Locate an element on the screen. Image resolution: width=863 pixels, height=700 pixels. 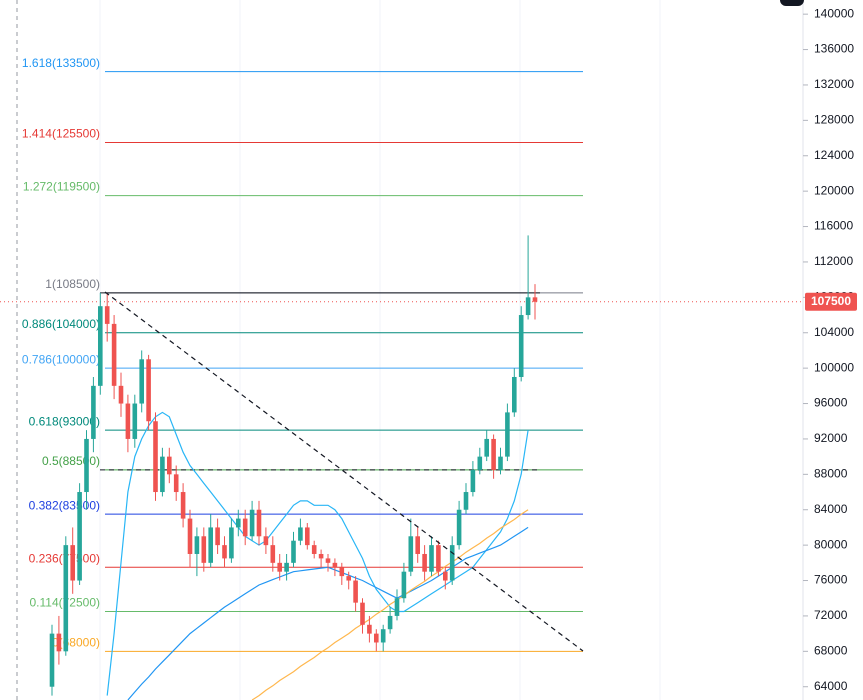
y-tick-label: 64000 is located at coordinates (831, 686).